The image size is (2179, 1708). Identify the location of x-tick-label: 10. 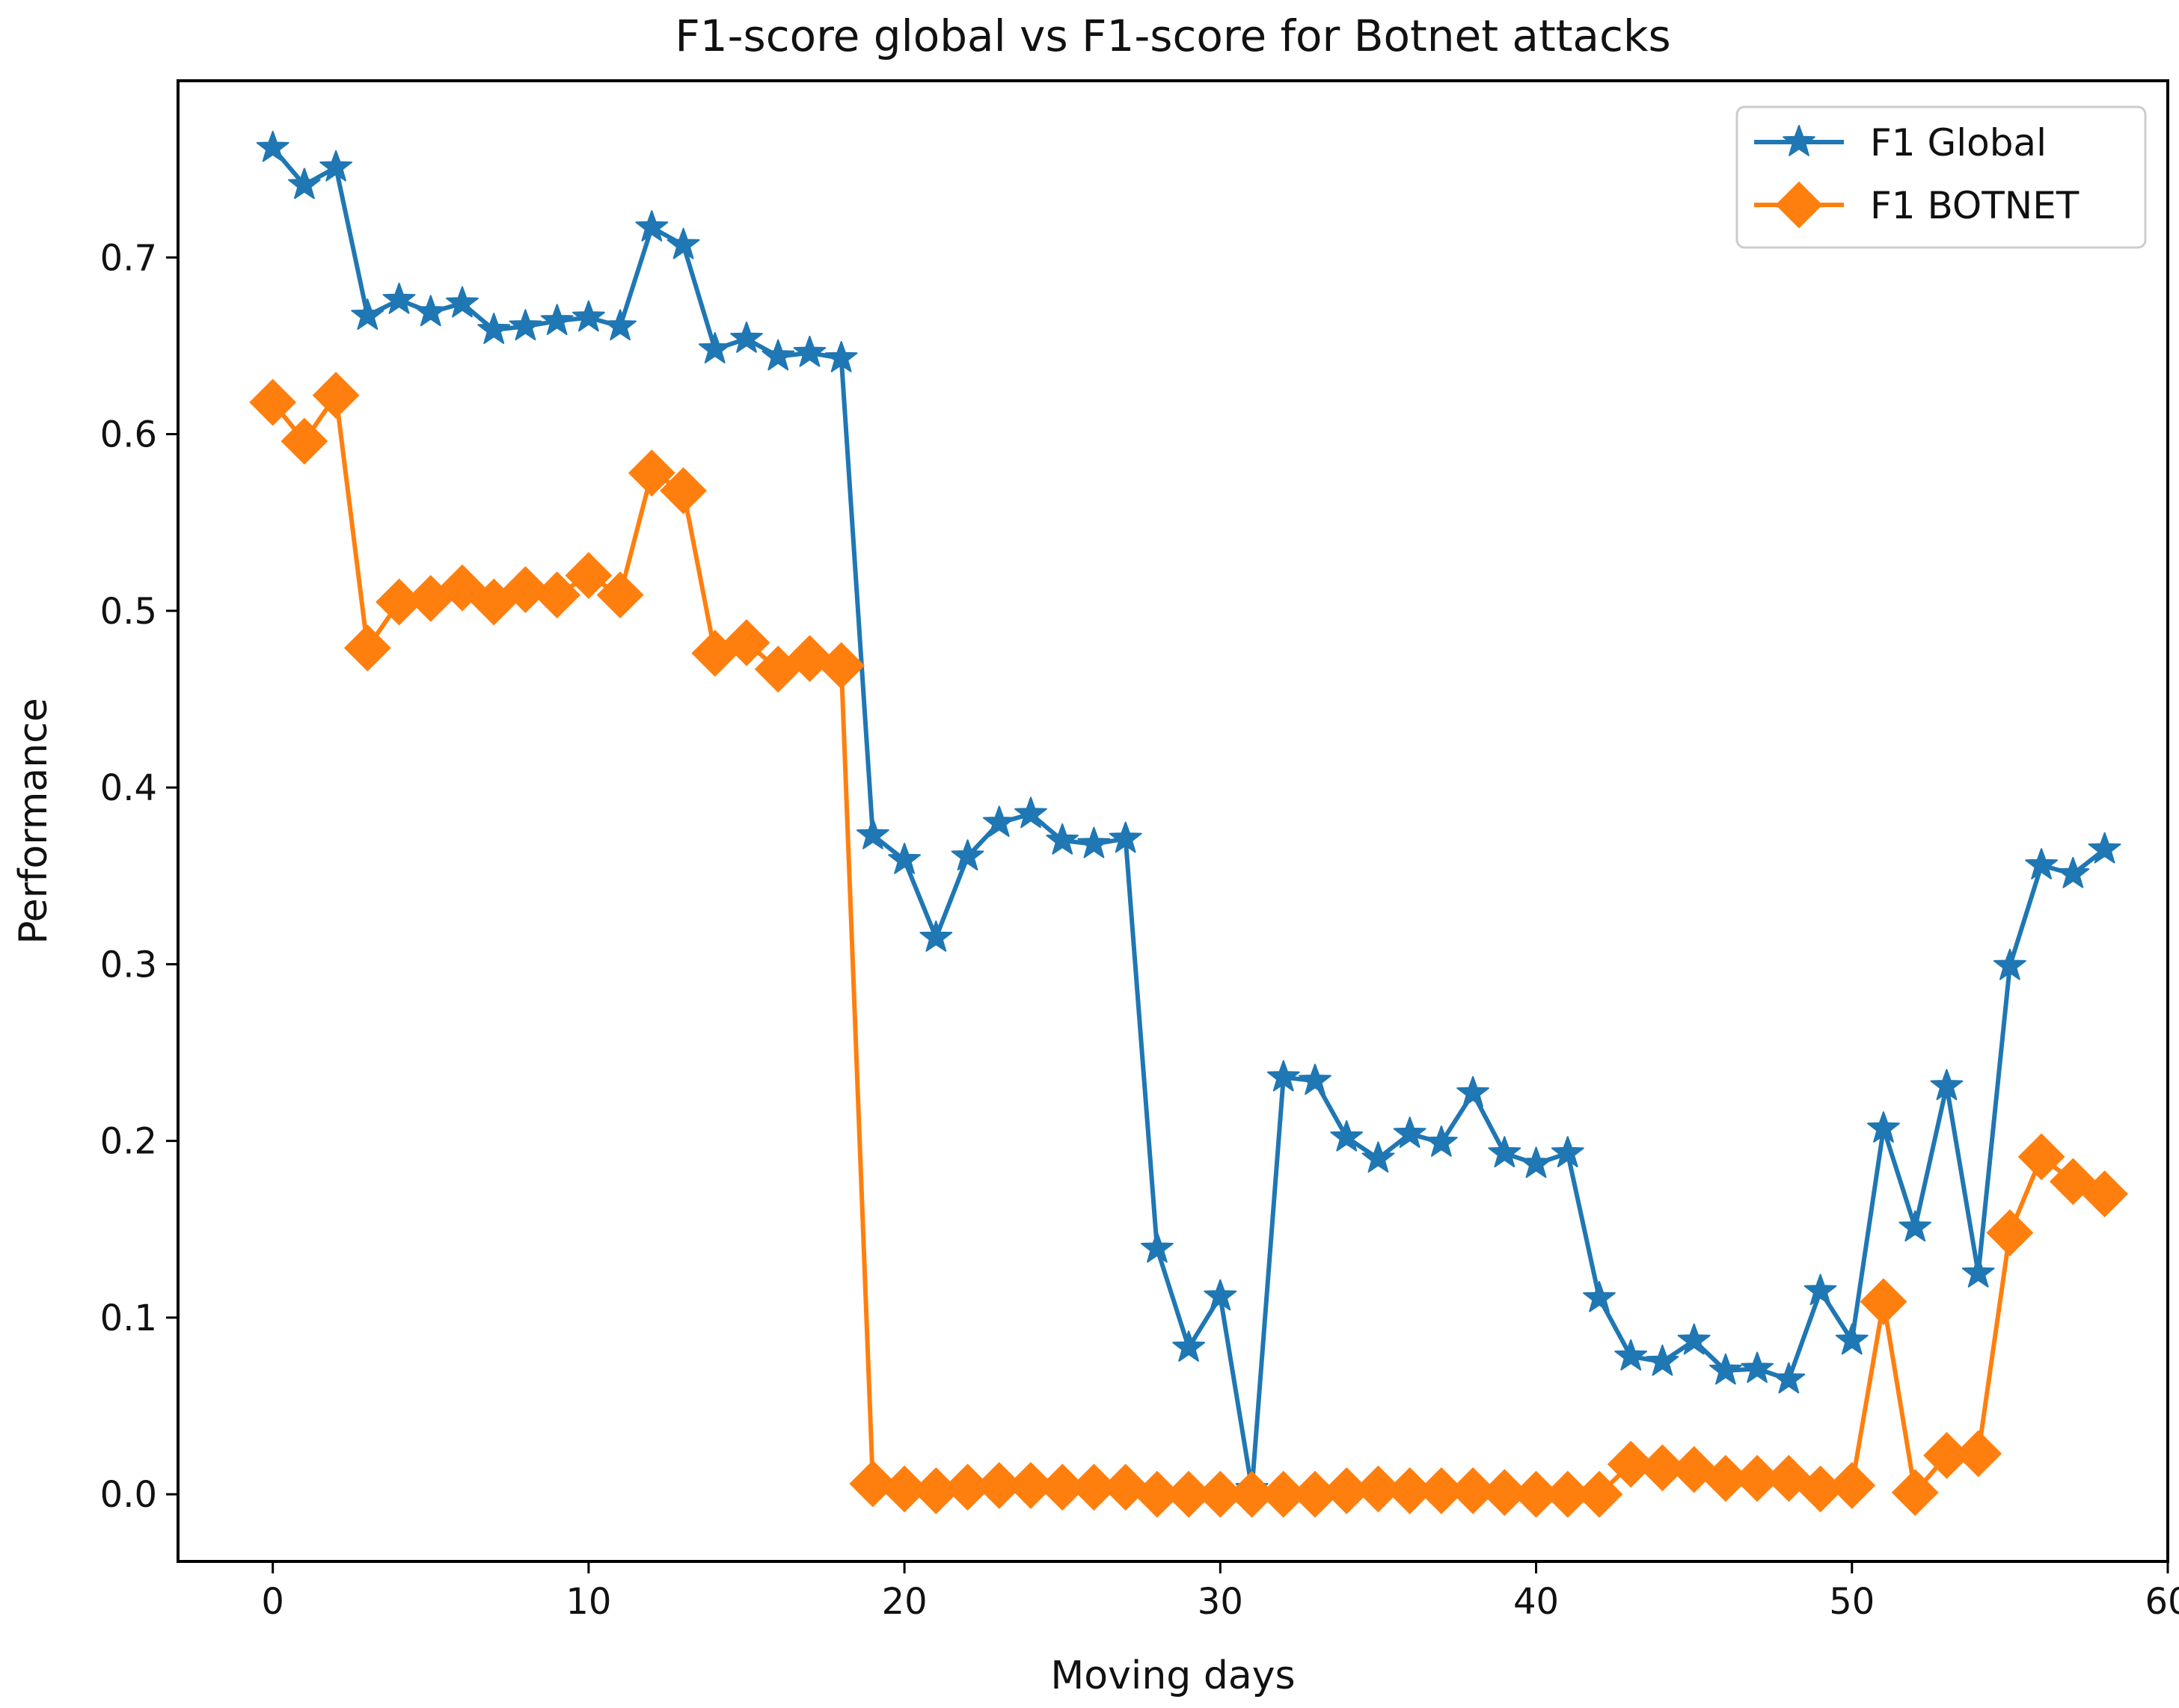
(588, 1602).